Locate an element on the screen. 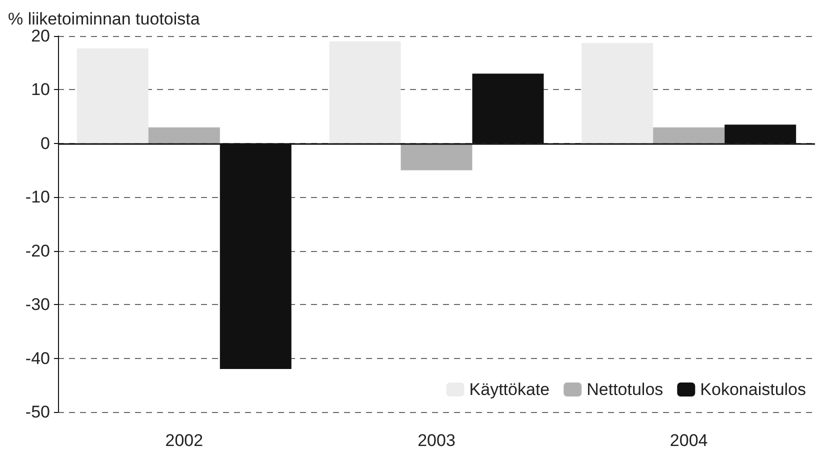  y-tick-label: -10 is located at coordinates (37, 197).